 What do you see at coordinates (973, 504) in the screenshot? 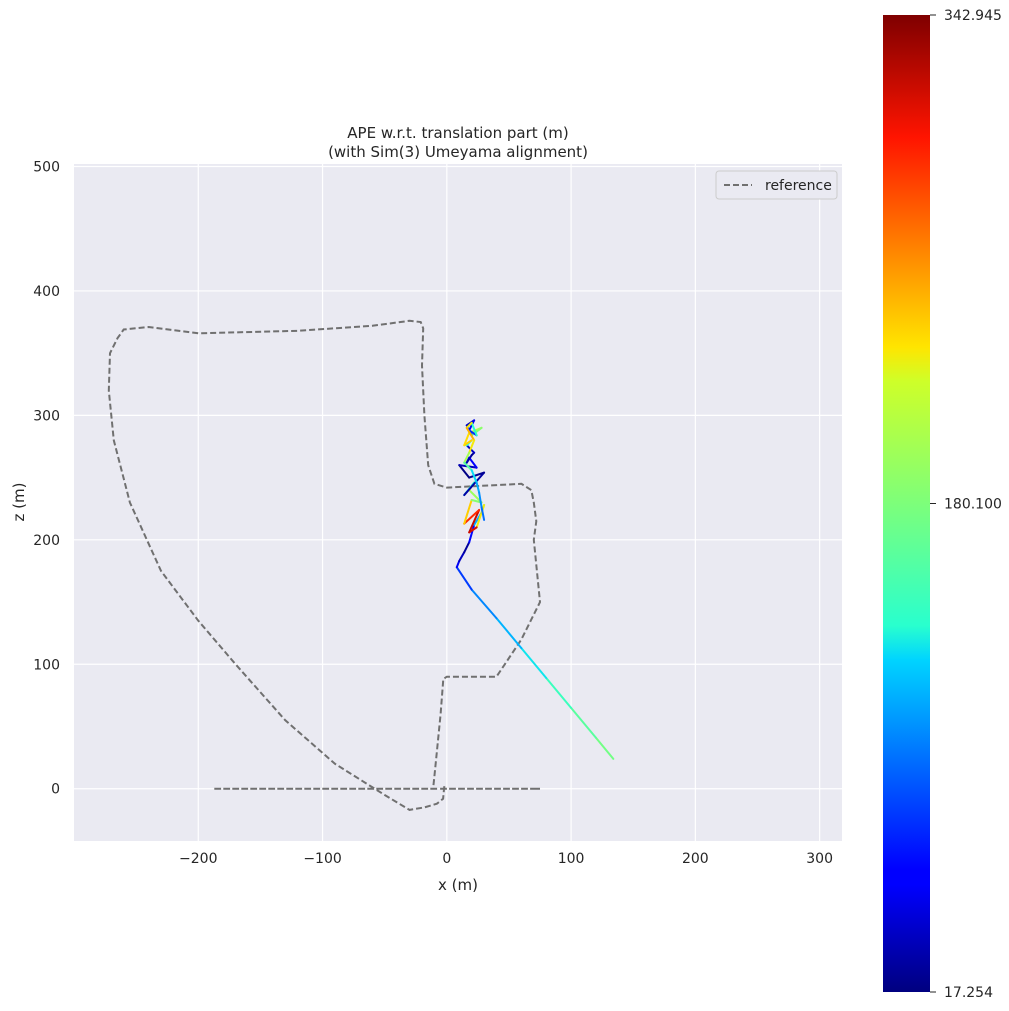
I see `colorbar-tick-label: 180.100` at bounding box center [973, 504].